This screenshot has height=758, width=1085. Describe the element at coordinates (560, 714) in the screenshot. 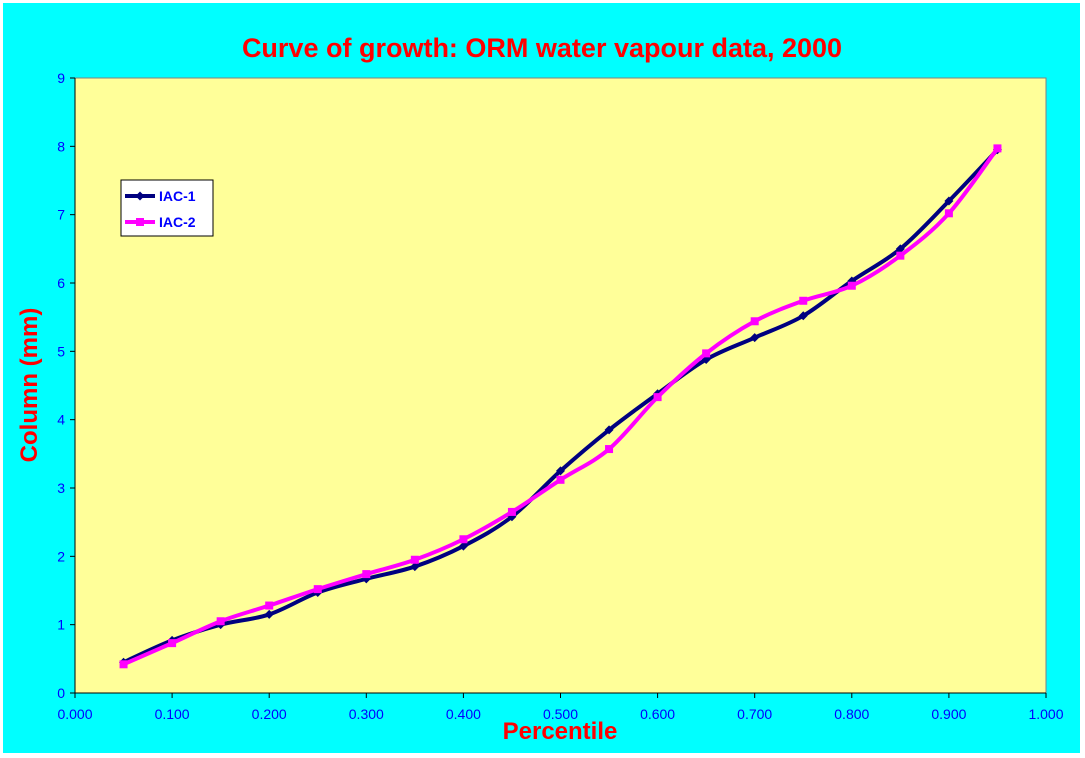

I see `x-tick-label: 0.500` at that location.